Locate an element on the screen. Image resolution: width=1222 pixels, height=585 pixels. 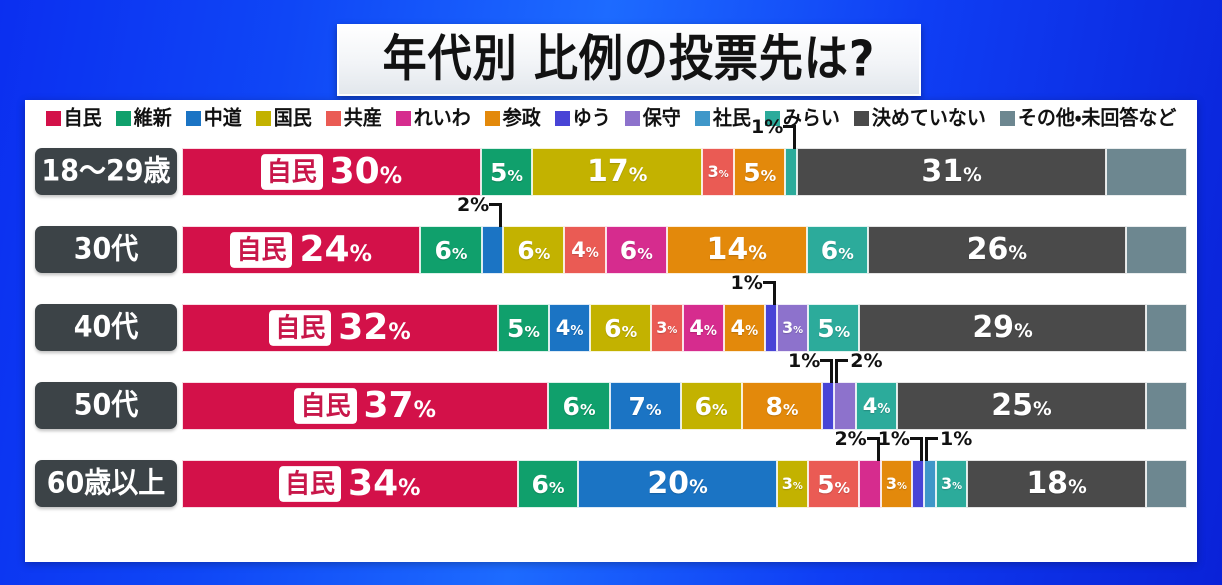
legend-item-中道: 中道 is located at coordinates (213, 118).